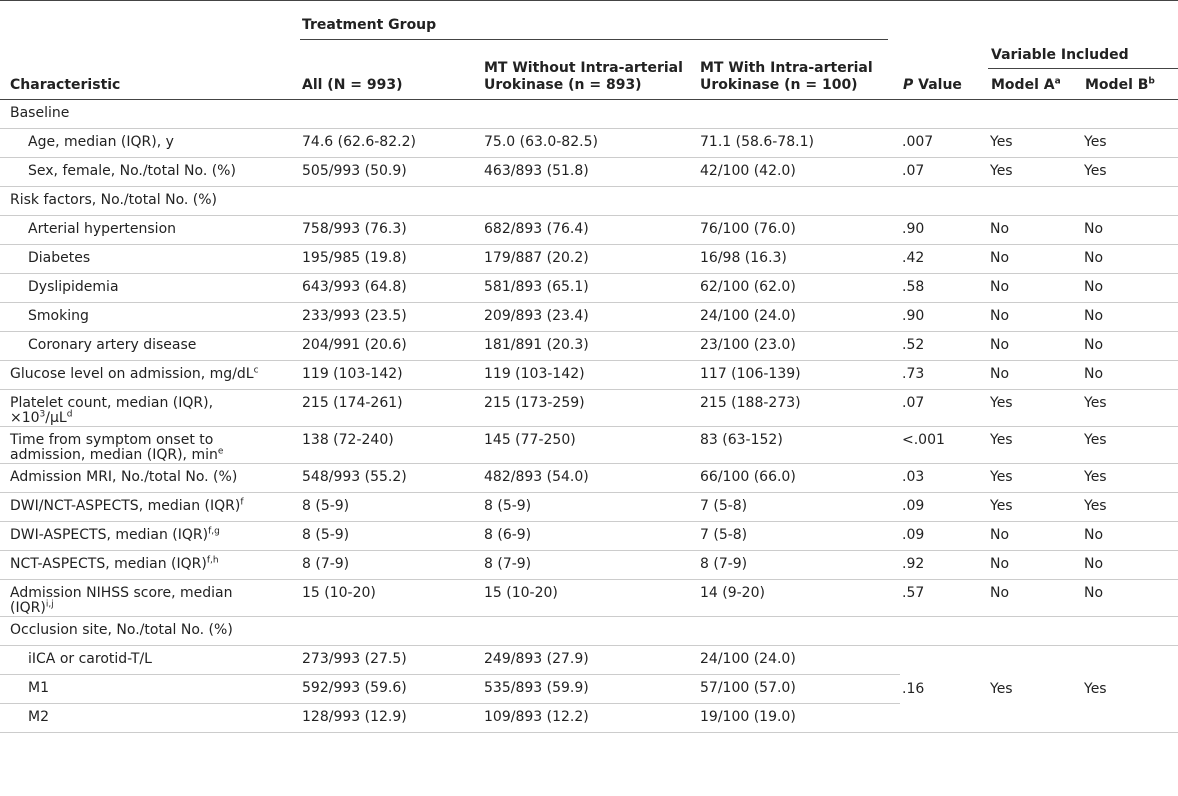  I want to click on text: Characteristic, so click(65, 85).